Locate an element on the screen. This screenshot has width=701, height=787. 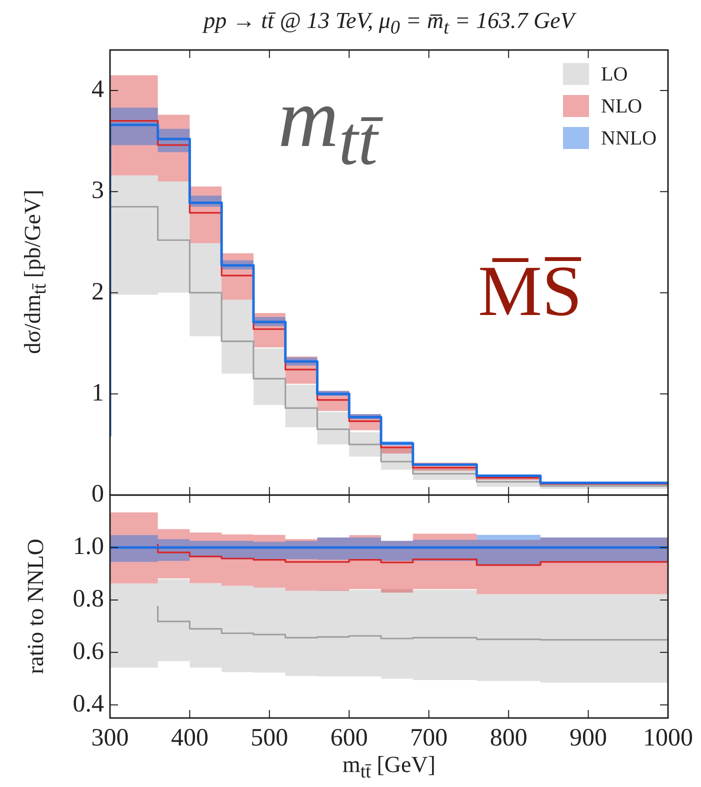
legend-label: NLO is located at coordinates (621, 106).